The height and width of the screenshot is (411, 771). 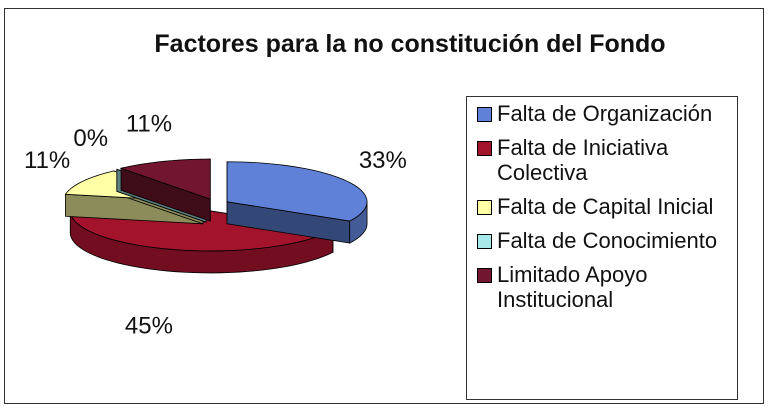 I want to click on legend-item: Falta de Capital Inicial, so click(x=604, y=206).